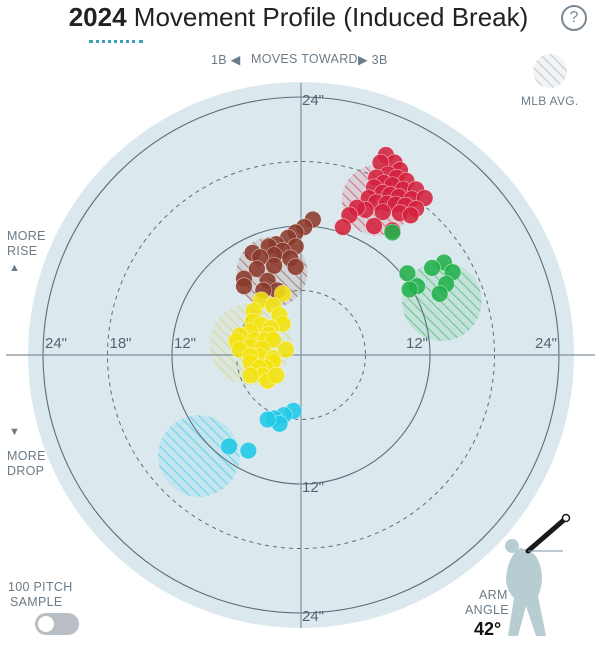  What do you see at coordinates (15, 432) in the screenshot?
I see `drop-arrow-icon: ▼` at bounding box center [15, 432].